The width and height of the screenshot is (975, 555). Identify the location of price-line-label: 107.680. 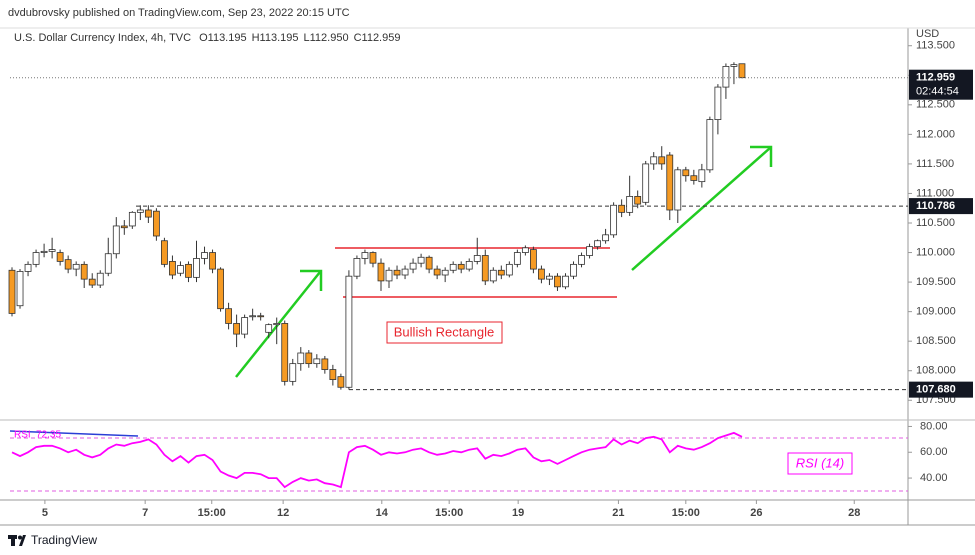
(936, 390).